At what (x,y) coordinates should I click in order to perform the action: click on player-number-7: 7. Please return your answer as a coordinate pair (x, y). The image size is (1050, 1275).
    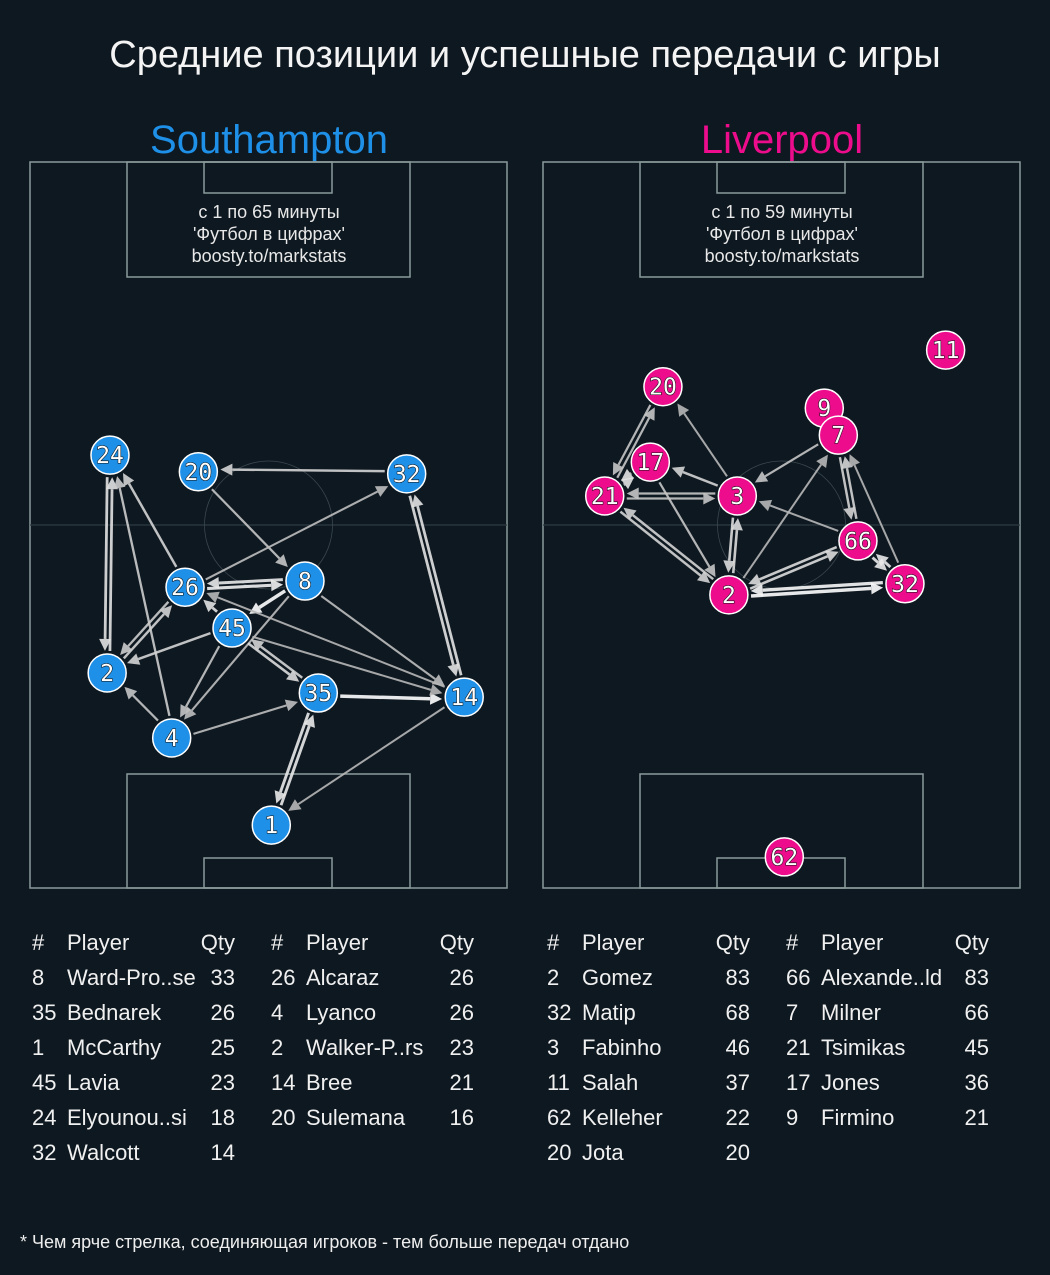
    Looking at the image, I should click on (838, 436).